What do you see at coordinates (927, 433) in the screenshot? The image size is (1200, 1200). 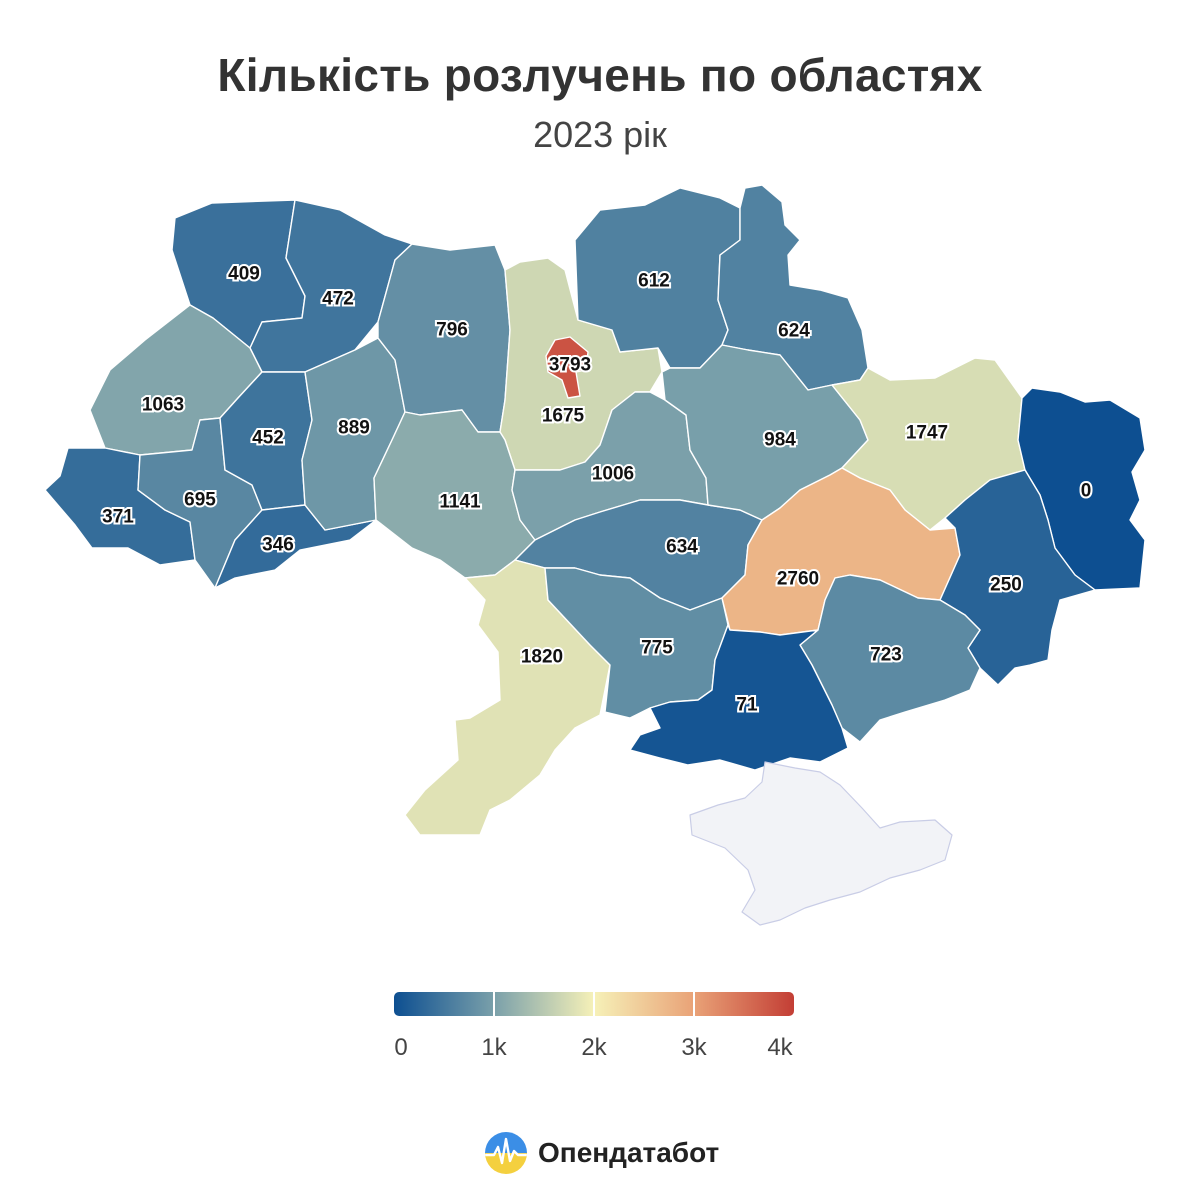 I see `label-kharkiv: 1747` at bounding box center [927, 433].